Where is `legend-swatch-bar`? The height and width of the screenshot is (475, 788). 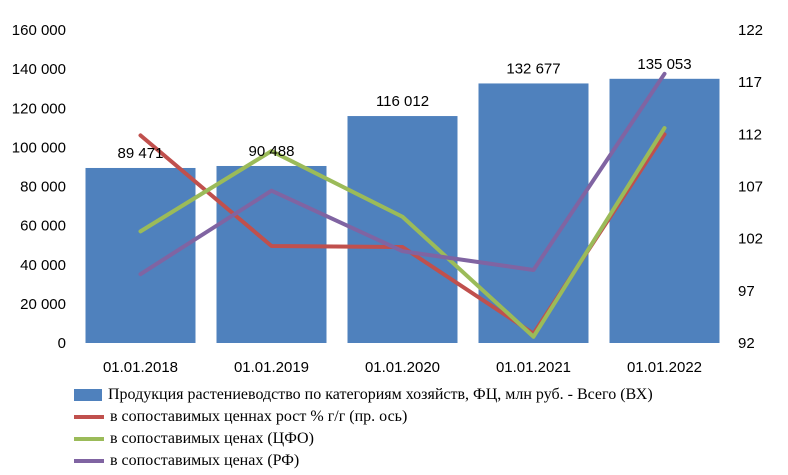
legend-swatch-bar is located at coordinates (88, 395).